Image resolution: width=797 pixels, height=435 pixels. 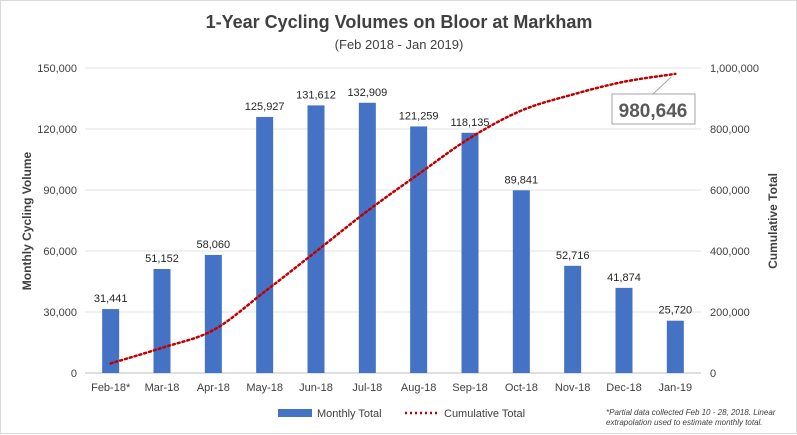 I want to click on right-axis-ticks: 0 200,000 400,000 600,000 800,000 1,000,000, so click(x=734, y=221).